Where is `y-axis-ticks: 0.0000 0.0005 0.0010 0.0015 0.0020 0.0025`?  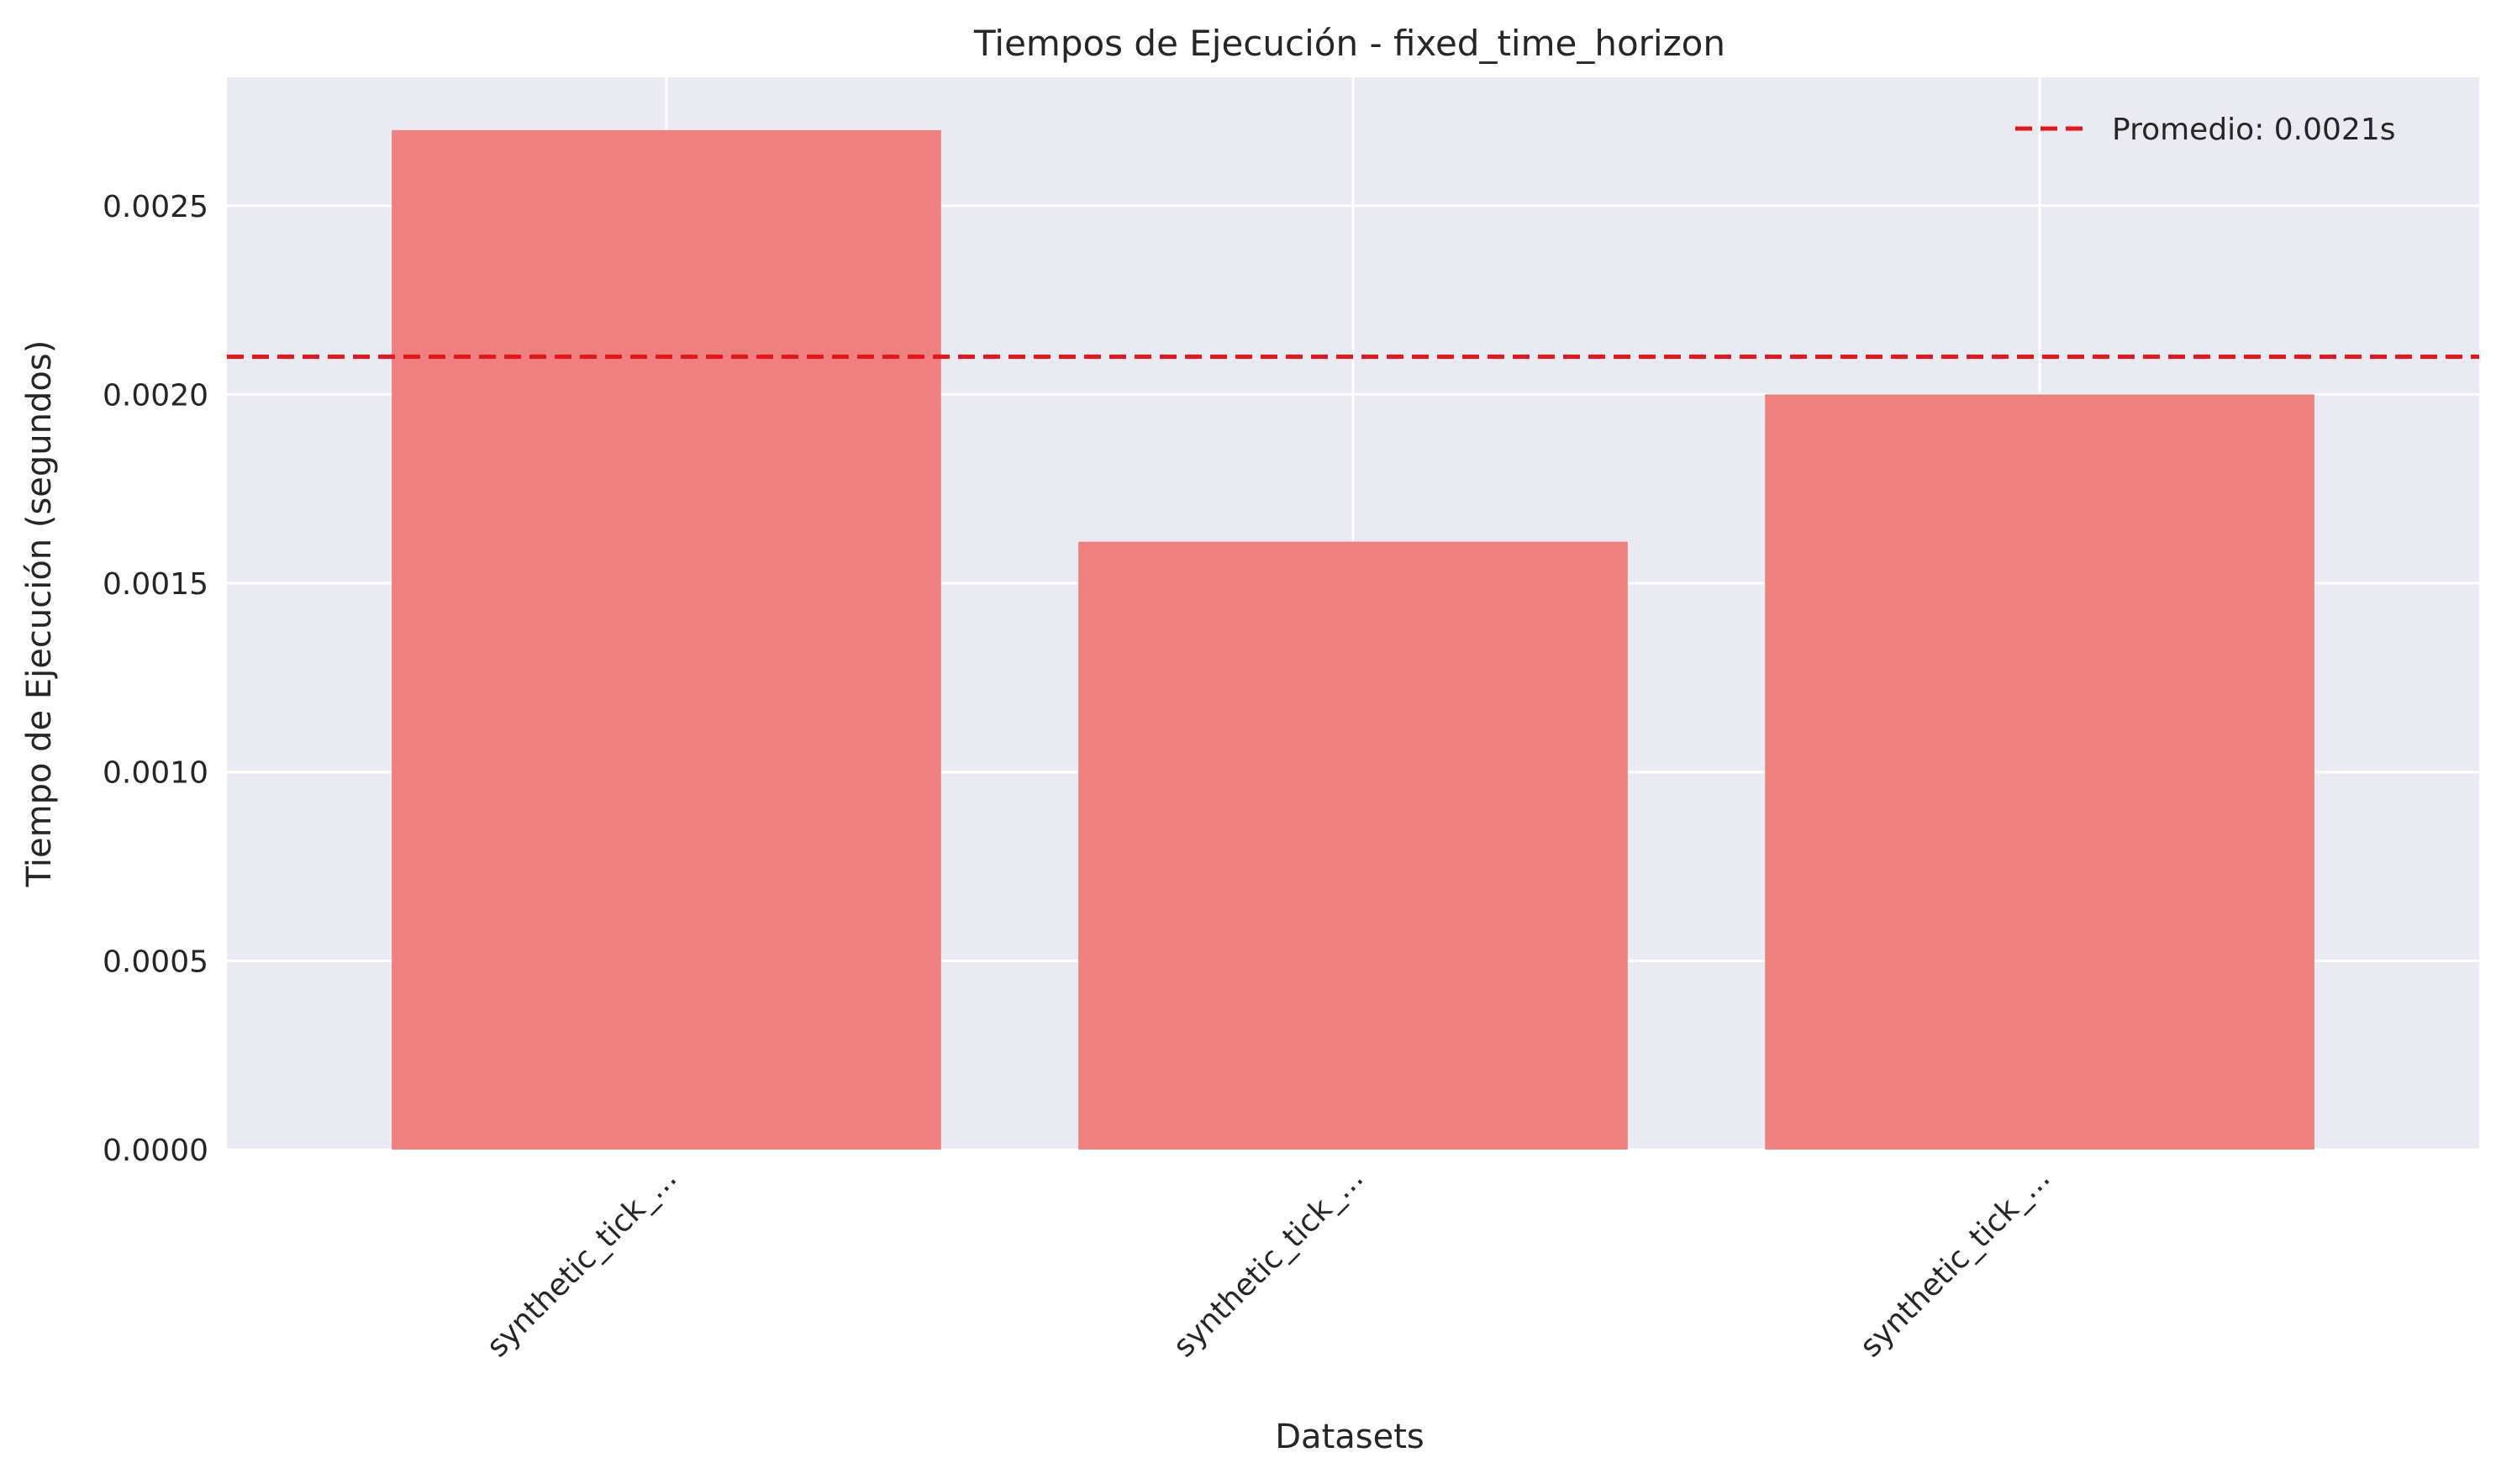 y-axis-ticks: 0.0000 0.0005 0.0010 0.0015 0.0020 0.0025 is located at coordinates (155, 679).